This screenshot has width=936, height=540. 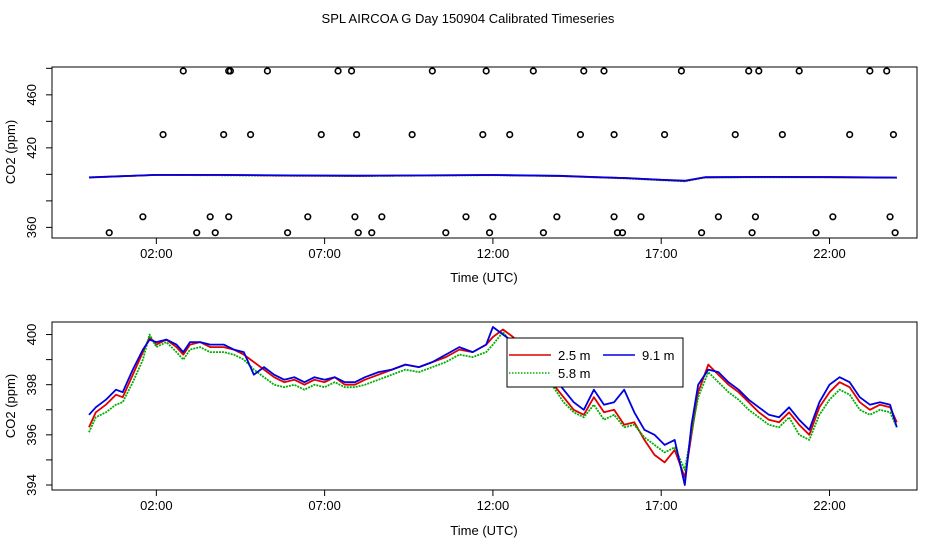 I want to click on series-line-s58, so click(x=492, y=178).